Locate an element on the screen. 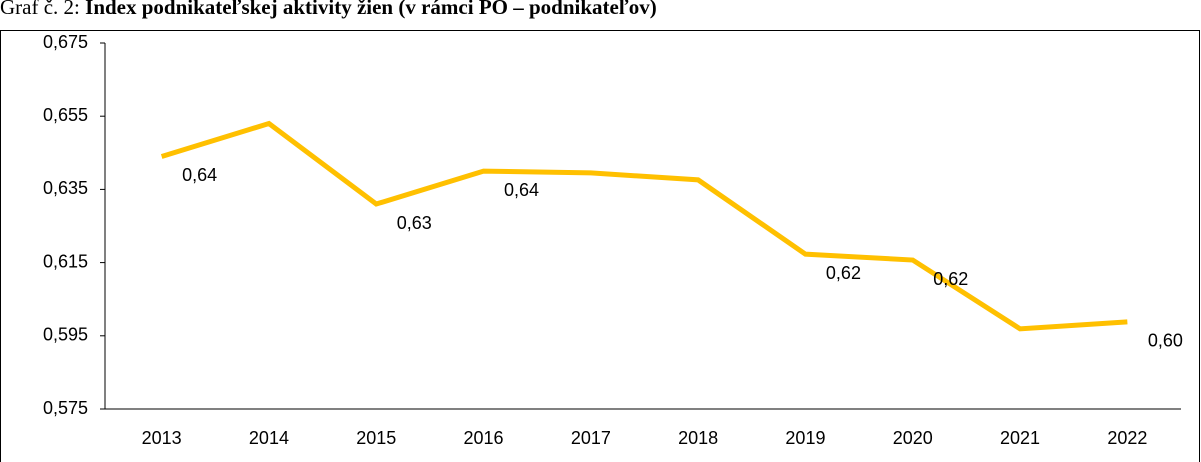 This screenshot has height=462, width=1201. x-tick-label: 2020 is located at coordinates (913, 438).